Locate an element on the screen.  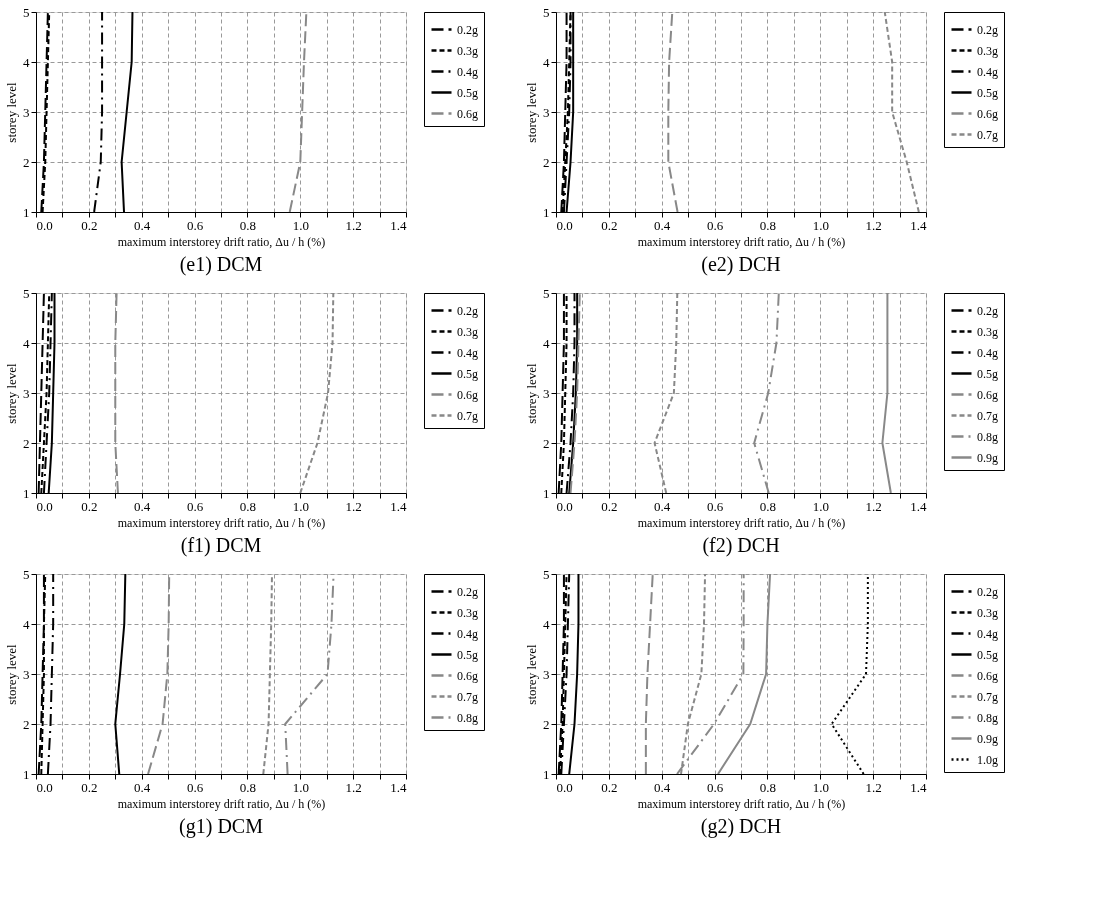
text: (e1) DCM is located at coordinates (221, 264).